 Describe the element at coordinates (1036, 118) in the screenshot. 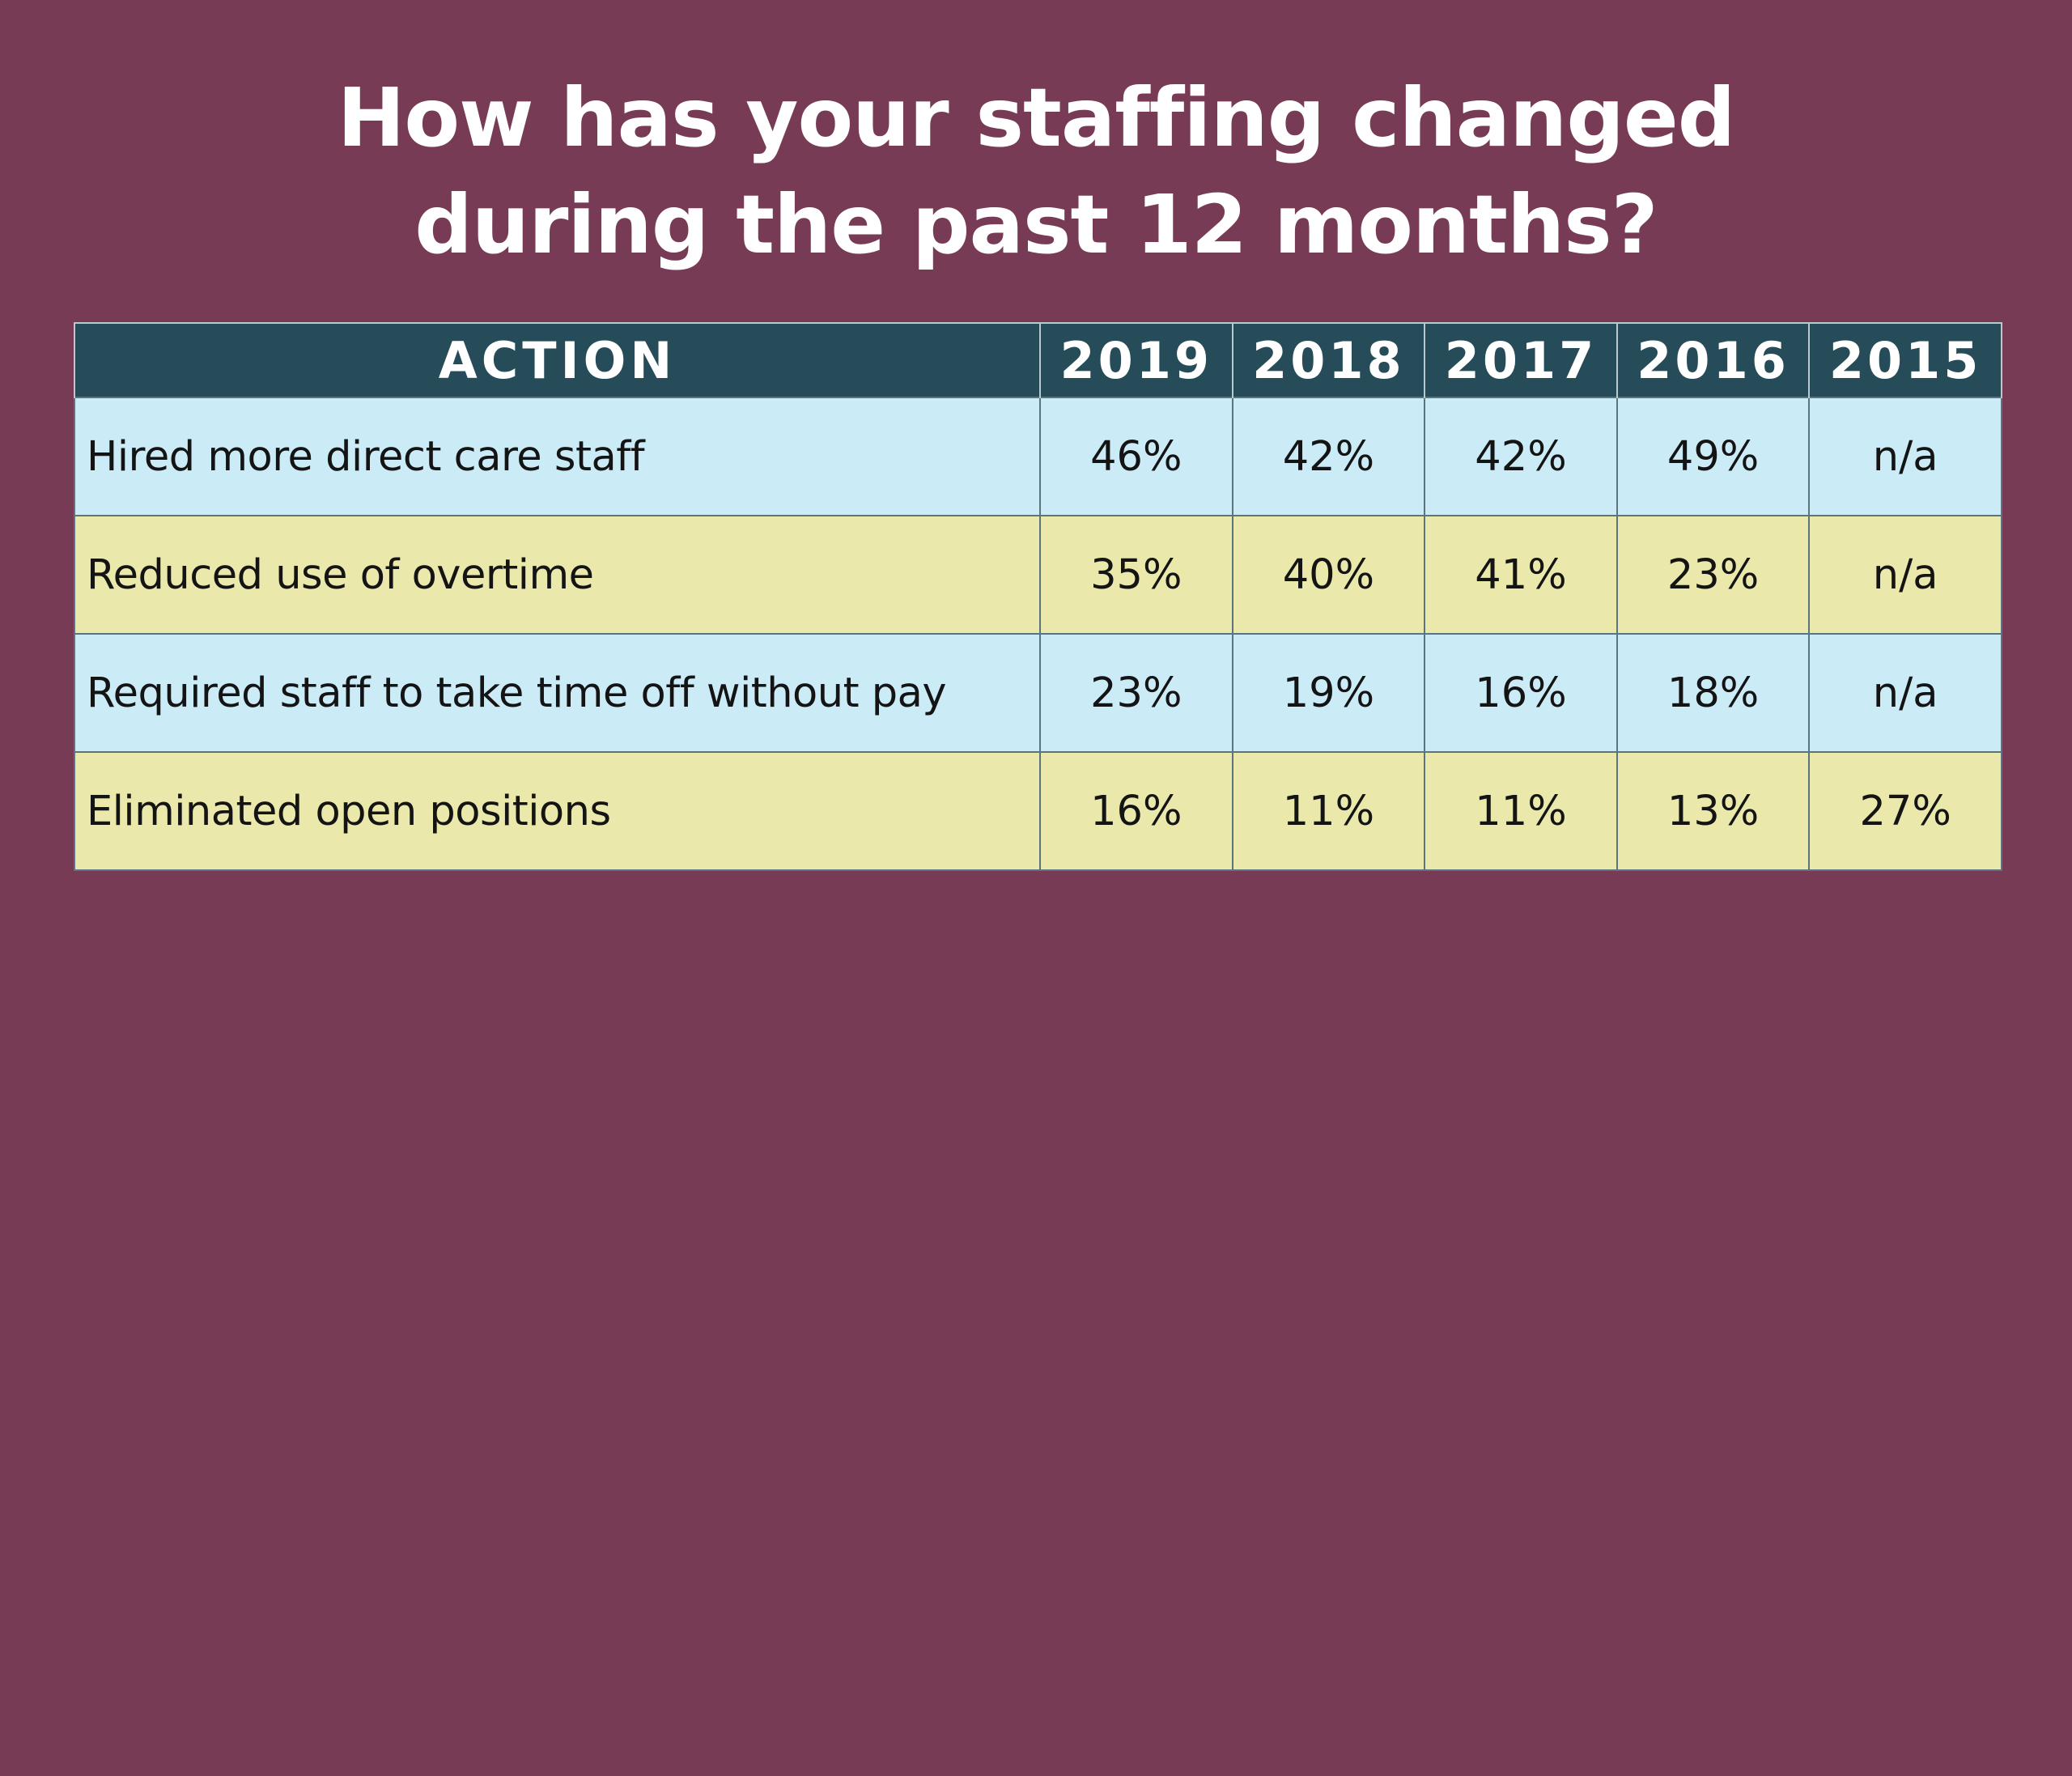

I see `title-line-1: How has your staffing changed` at that location.